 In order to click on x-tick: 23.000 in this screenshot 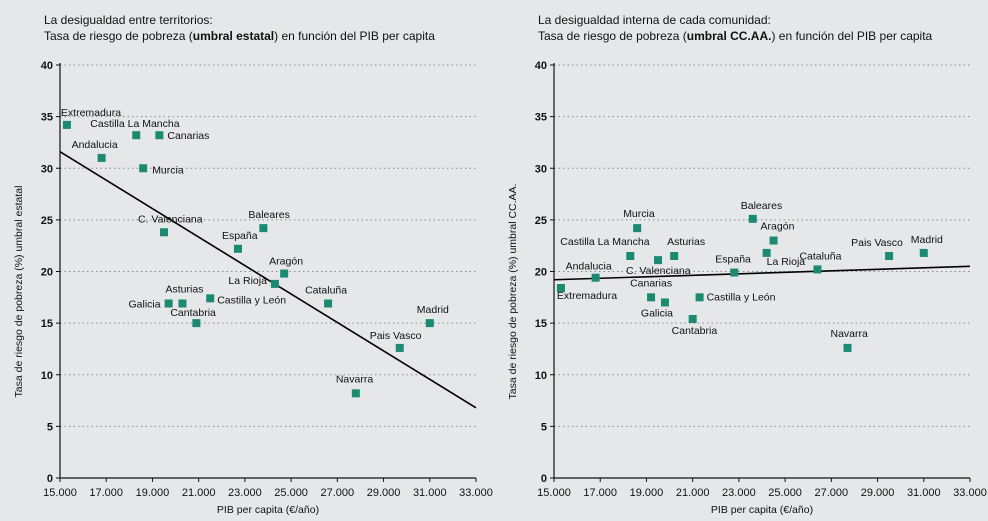, I will do `click(245, 488)`.